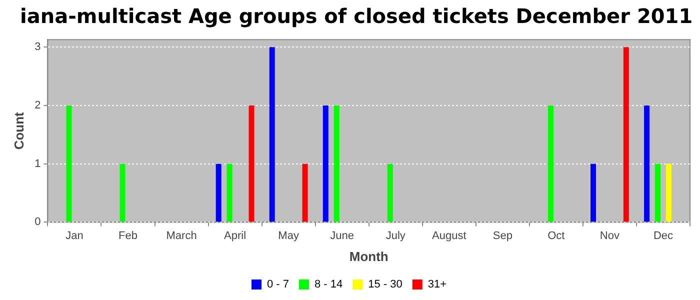  I want to click on x-tick-label: April, so click(235, 236).